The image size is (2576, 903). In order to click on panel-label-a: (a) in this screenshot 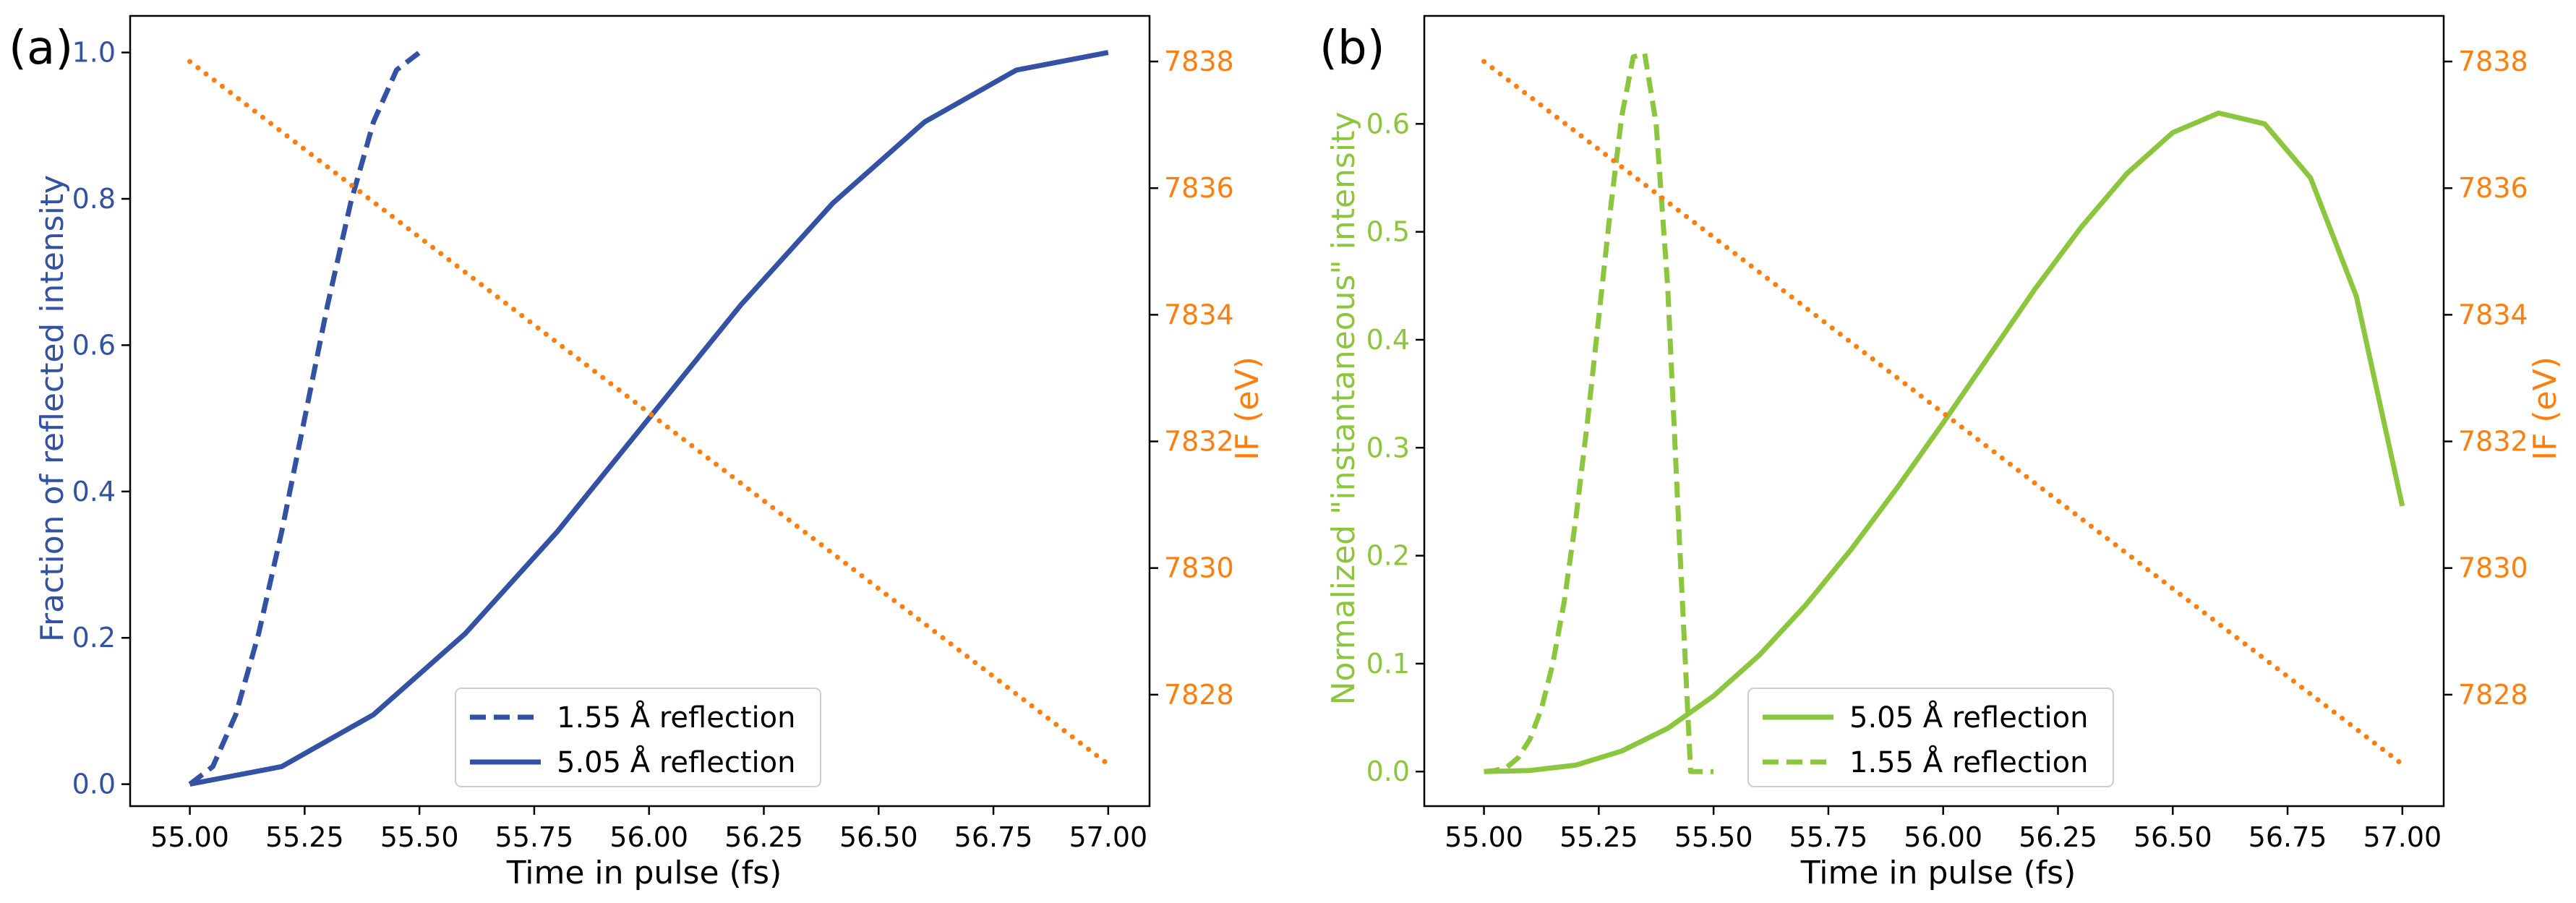, I will do `click(41, 48)`.